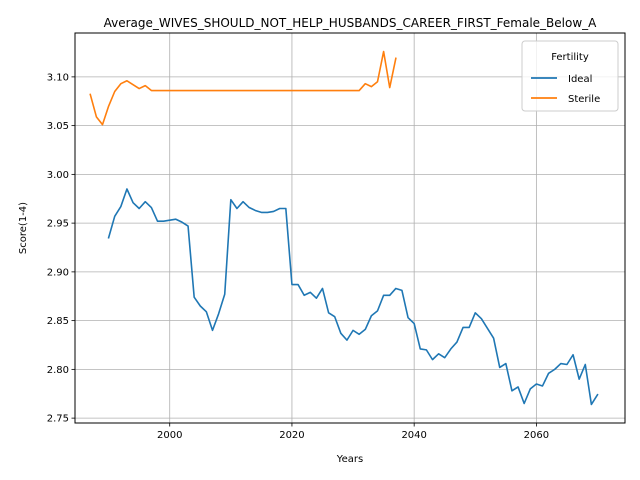 The height and width of the screenshot is (480, 640). I want to click on y-tick-label: 3.10, so click(58, 77).